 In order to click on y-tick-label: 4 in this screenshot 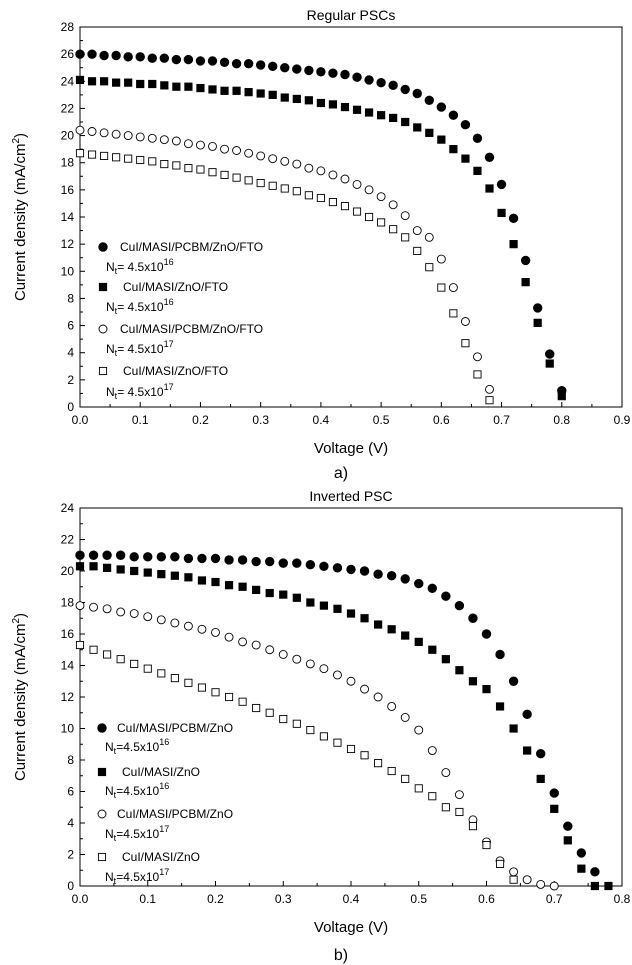, I will do `click(70, 823)`.